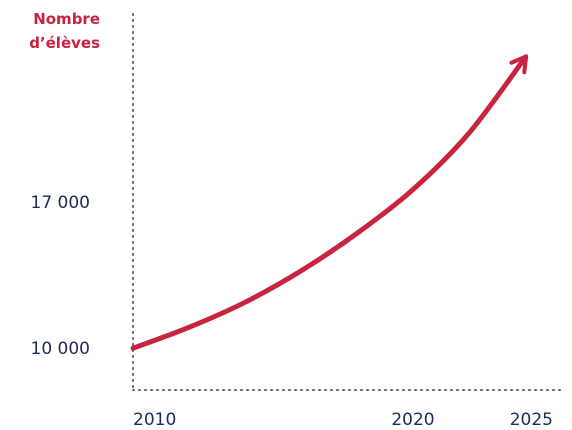  Describe the element at coordinates (412, 420) in the screenshot. I see `x-tick-label: 2020` at that location.